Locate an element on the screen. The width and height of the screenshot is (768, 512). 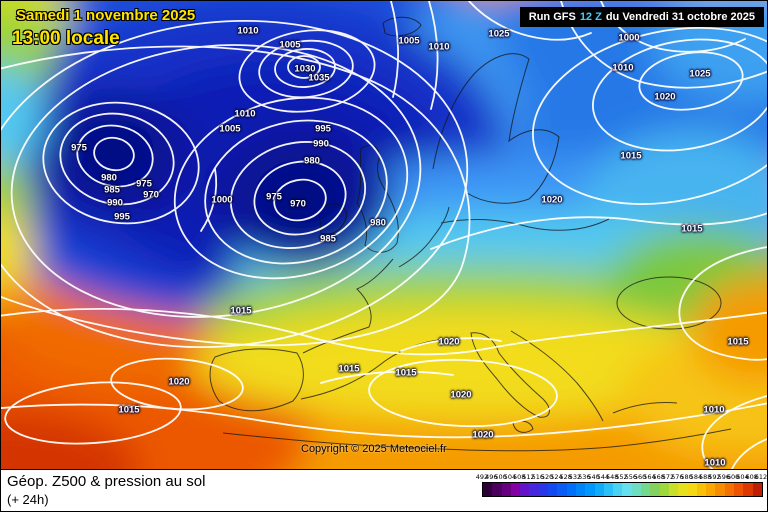
scale-tick: 556 is located at coordinates (631, 477).